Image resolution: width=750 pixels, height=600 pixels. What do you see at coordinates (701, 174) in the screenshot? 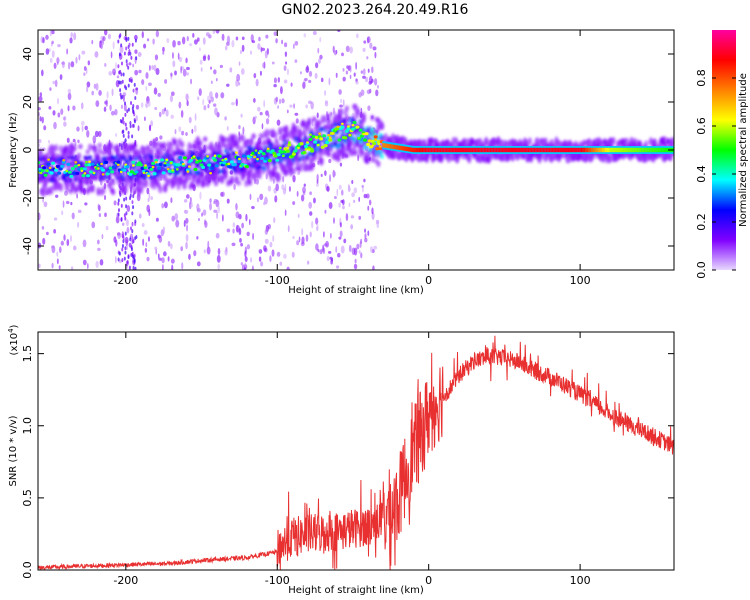
I see `colorbar-tick-label: 0.4` at bounding box center [701, 174].